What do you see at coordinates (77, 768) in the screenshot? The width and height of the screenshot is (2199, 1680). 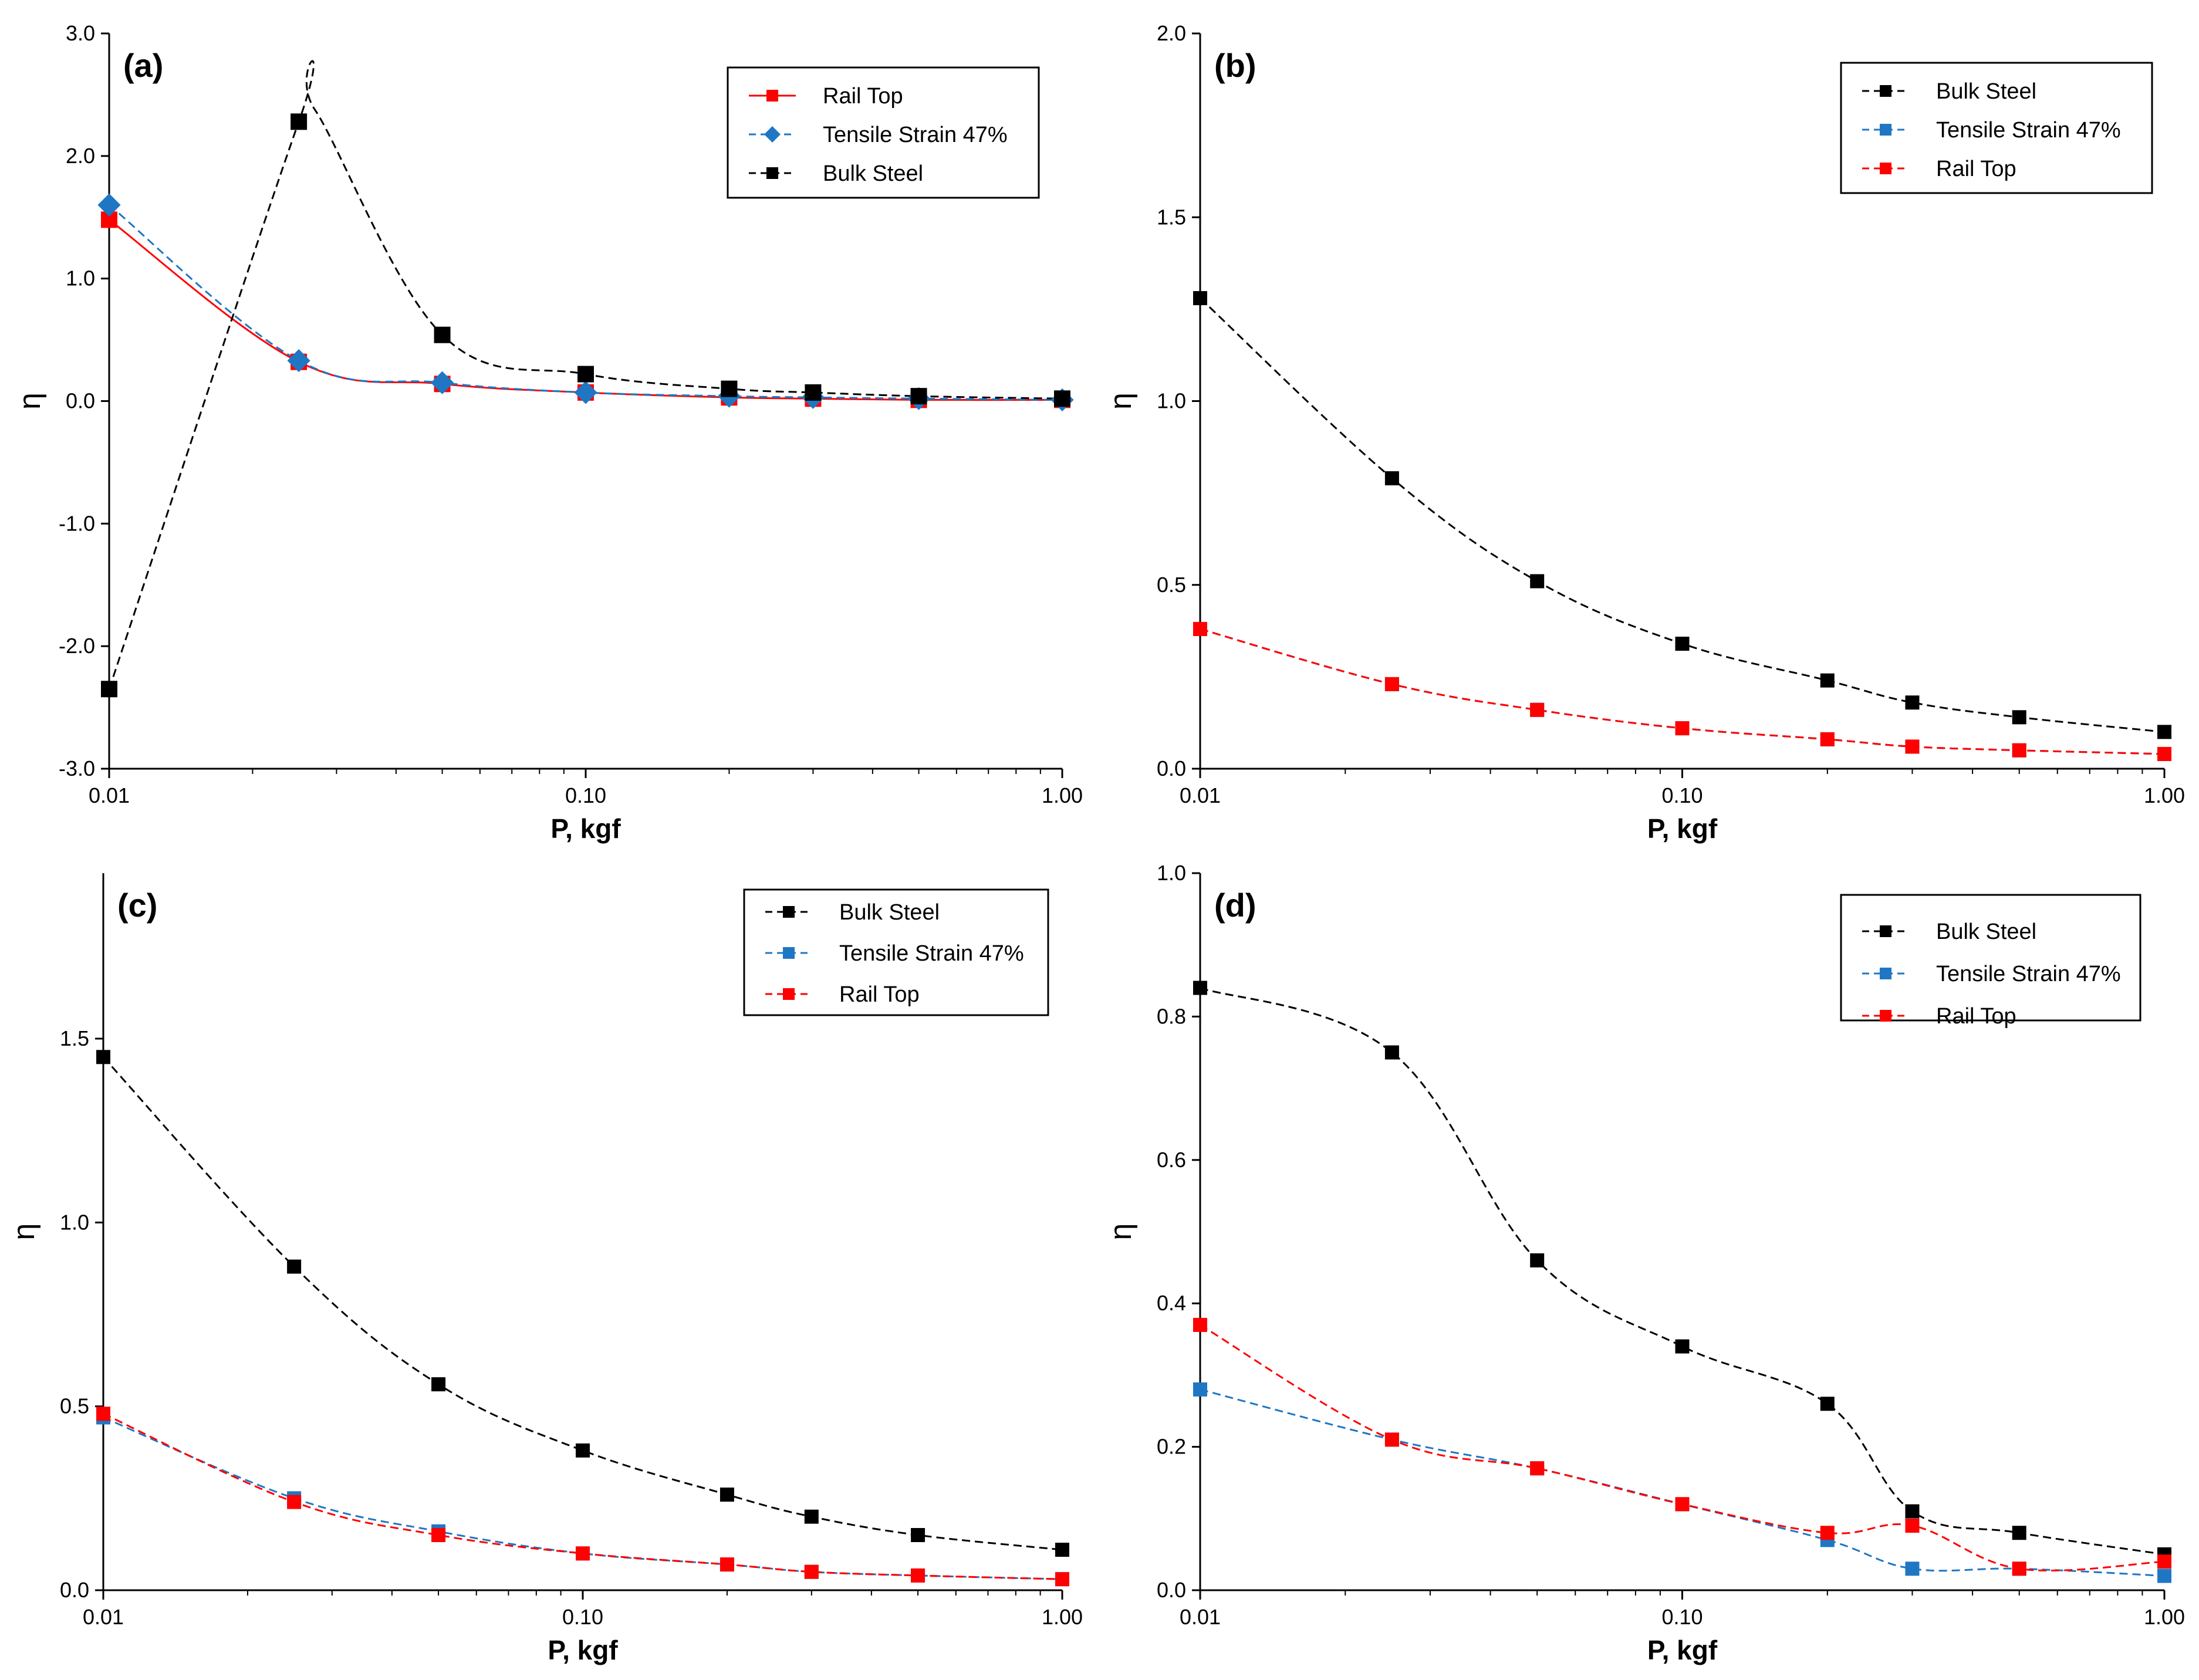 I see `y-tick-label: -3.0` at bounding box center [77, 768].